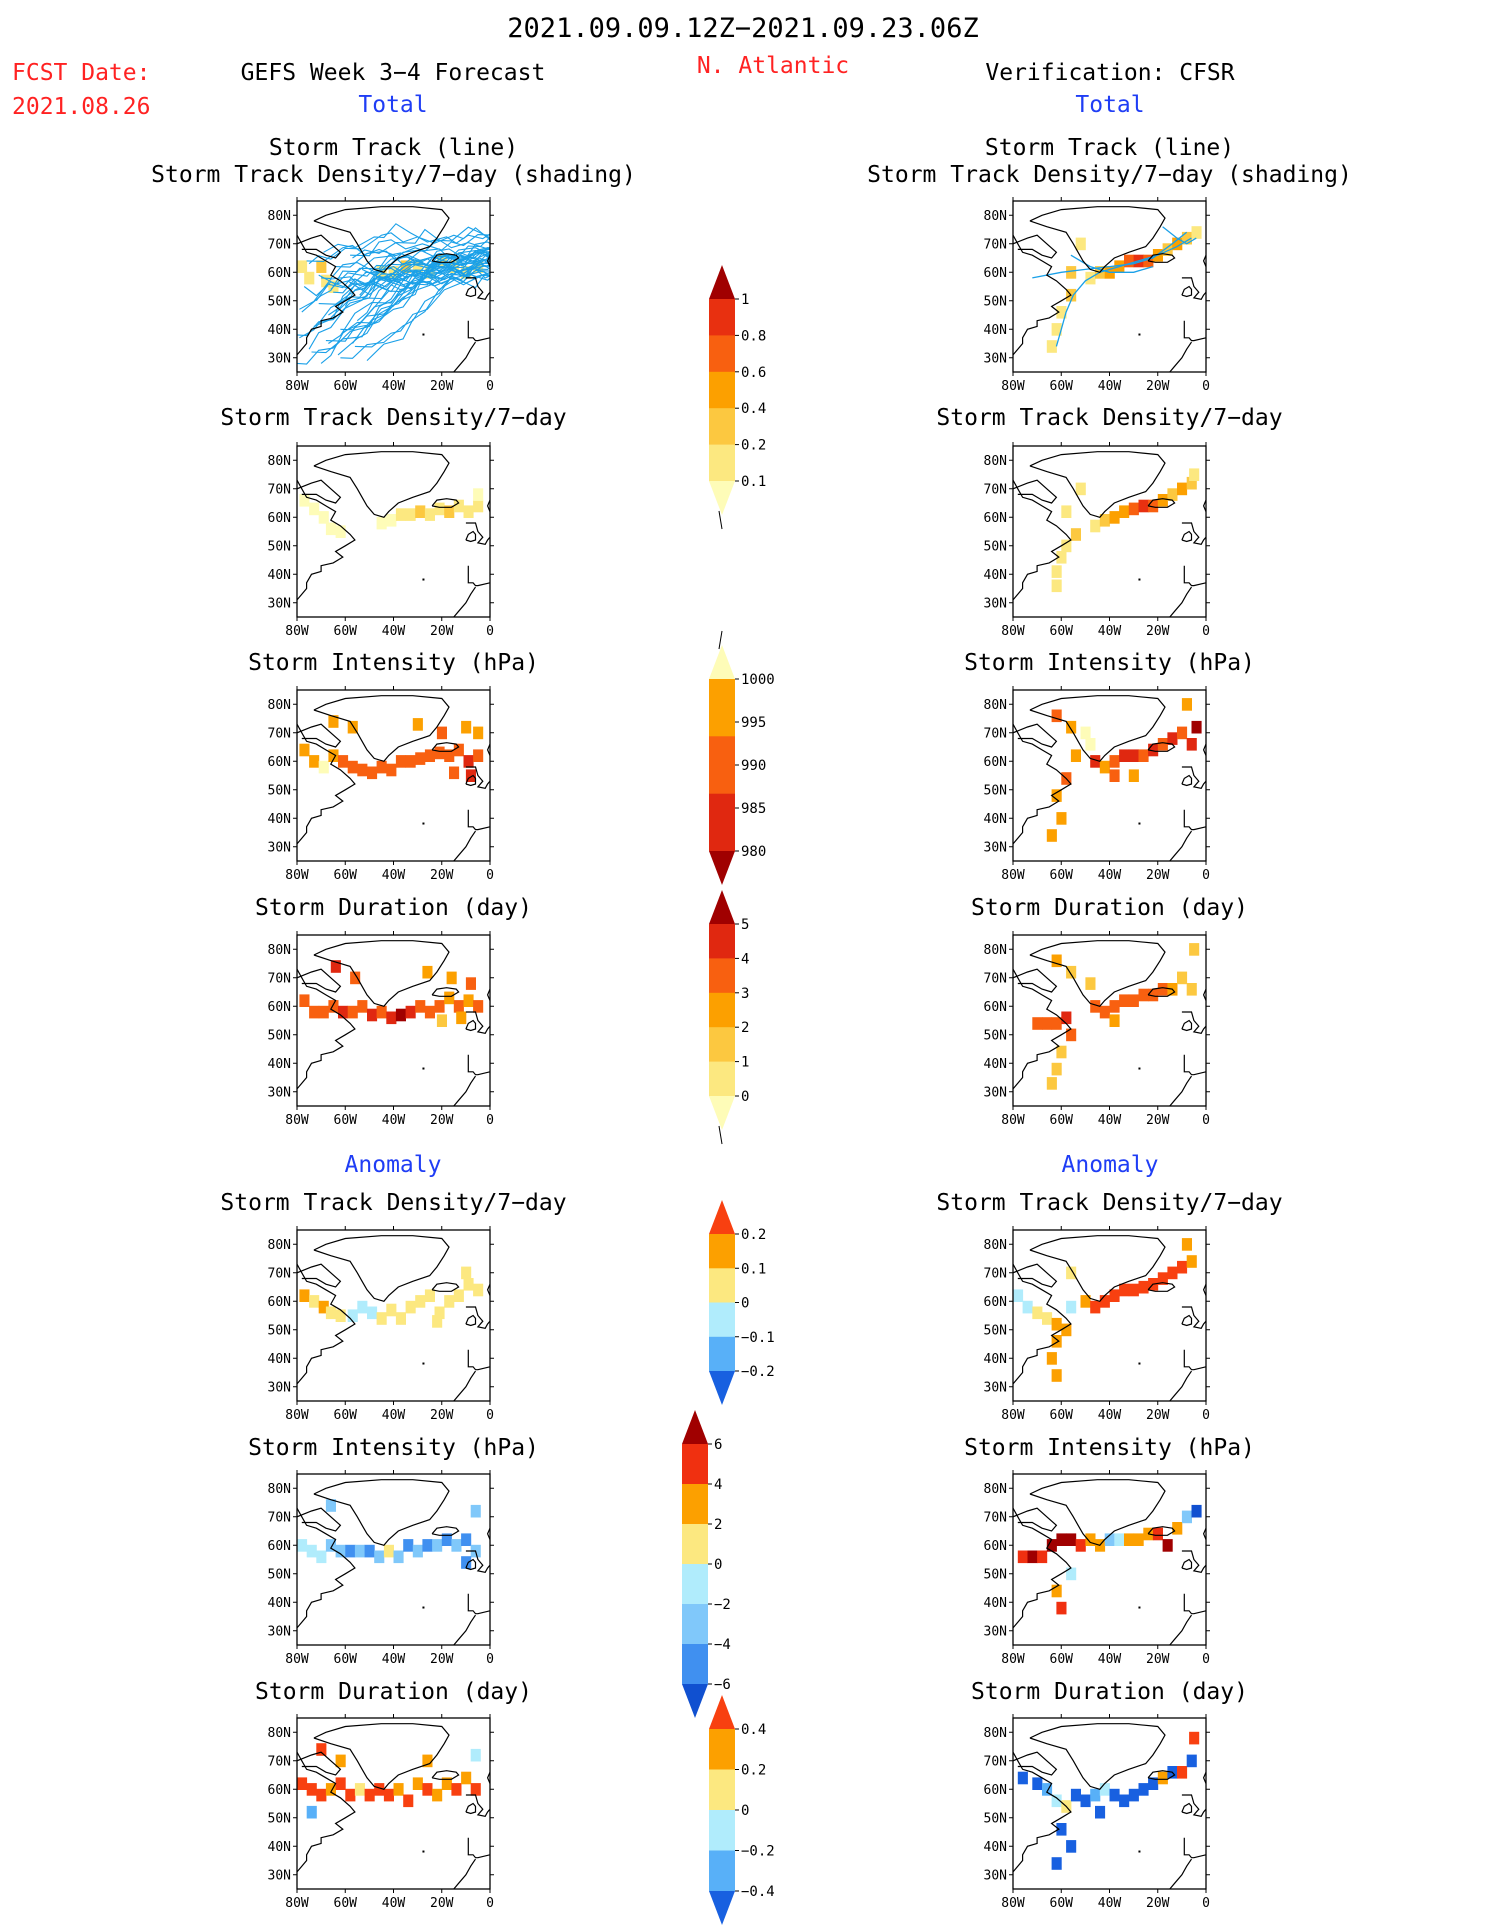 This screenshot has width=1487, height=1925. What do you see at coordinates (773, 66) in the screenshot?
I see `region-title: N. Atlantic` at bounding box center [773, 66].